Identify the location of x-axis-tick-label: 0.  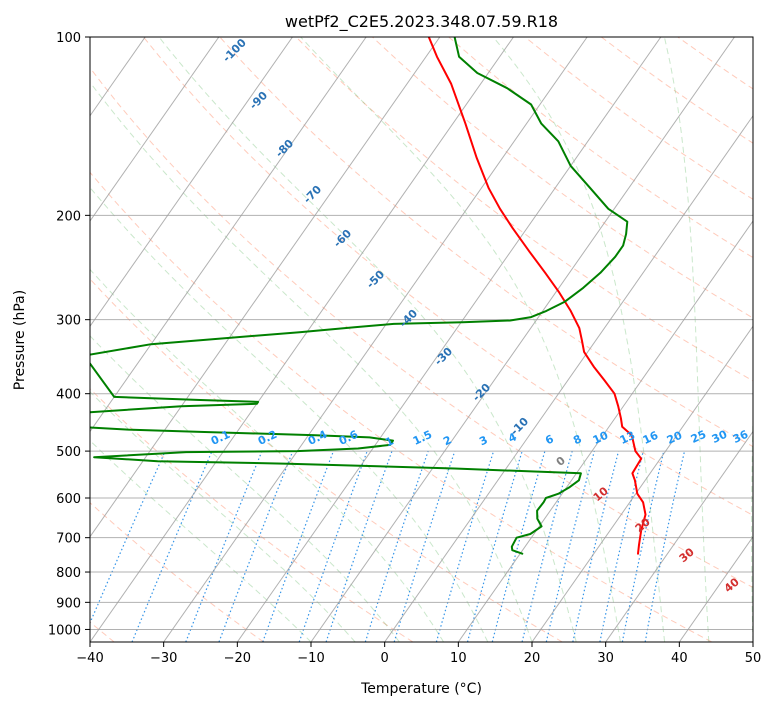
(385, 658).